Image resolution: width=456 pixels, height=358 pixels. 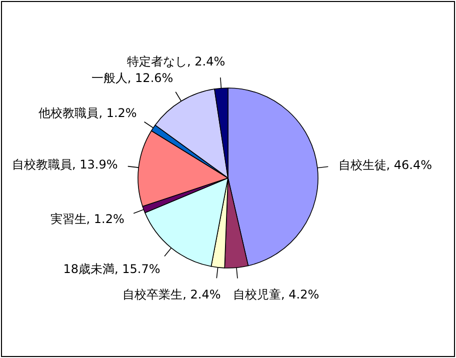 What do you see at coordinates (385, 165) in the screenshot?
I see `slice-label: 自校生徒, 46.4%` at bounding box center [385, 165].